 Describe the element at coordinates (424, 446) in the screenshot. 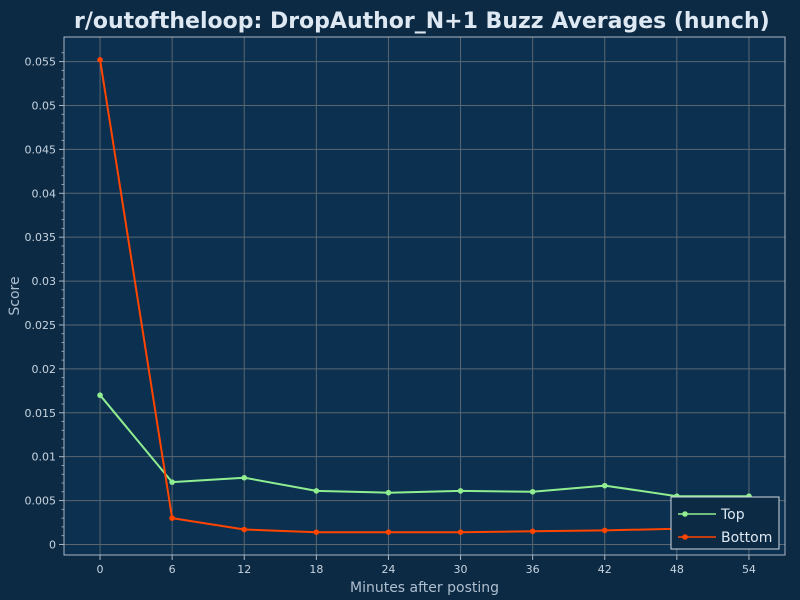

I see `series-line-top` at that location.